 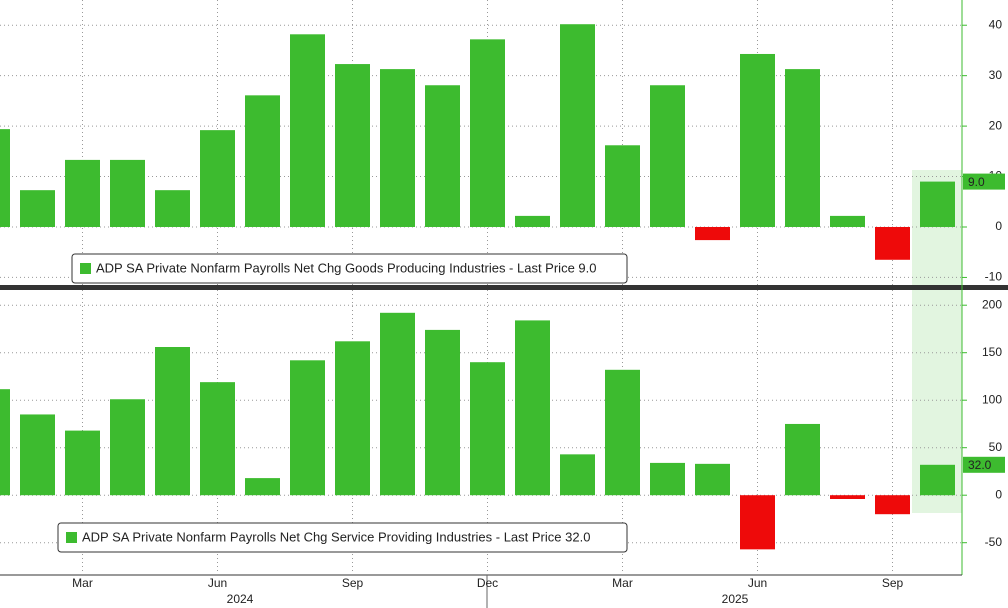 I want to click on last-price-label: 32.0, so click(x=980, y=465).